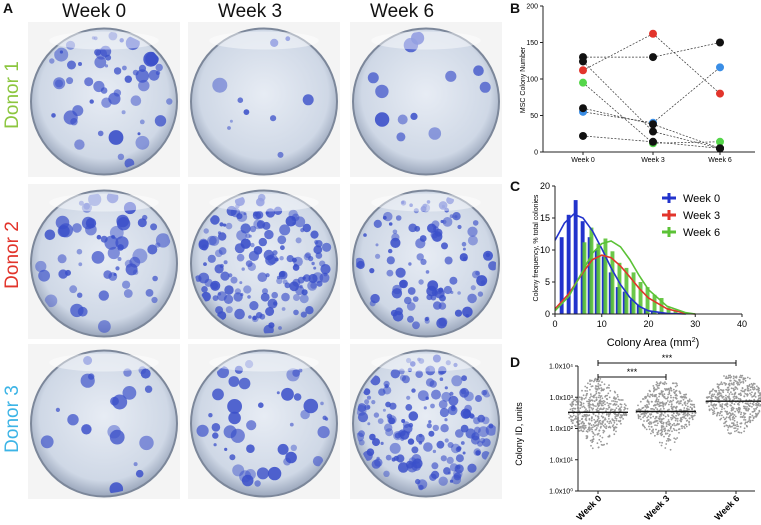 This screenshot has width=761, height=525. Describe the element at coordinates (519, 434) in the screenshot. I see `d-ylabel: Colony ID, units` at that location.